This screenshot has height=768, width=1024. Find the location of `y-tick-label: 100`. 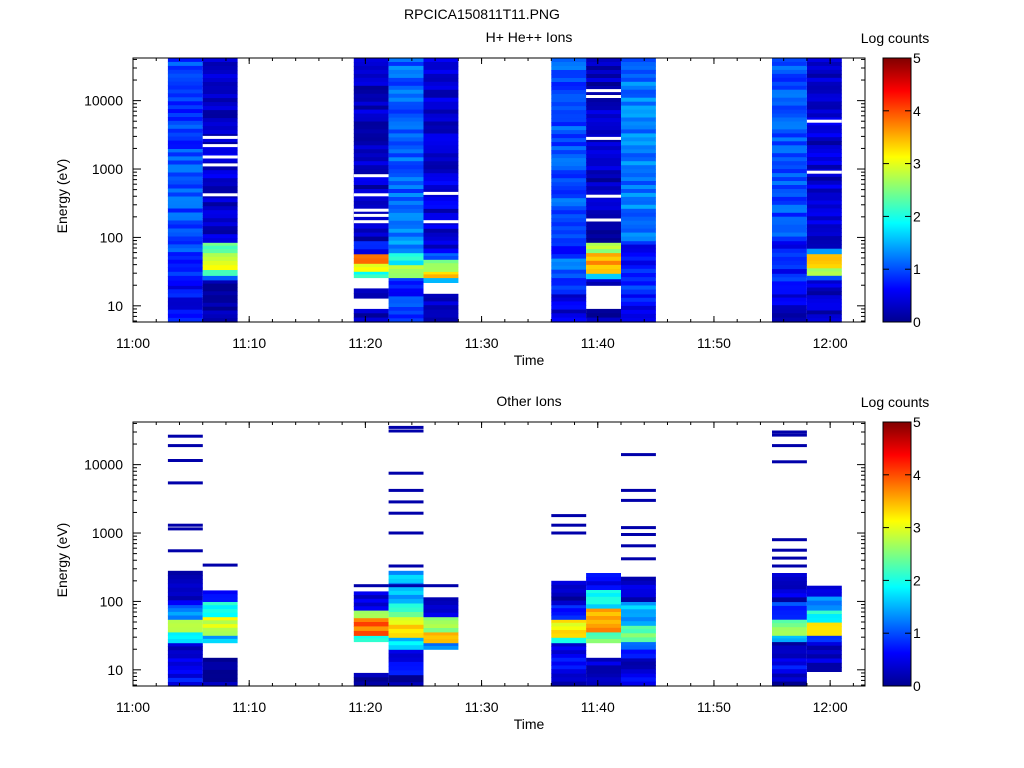

y-tick-label: 100 is located at coordinates (112, 601).